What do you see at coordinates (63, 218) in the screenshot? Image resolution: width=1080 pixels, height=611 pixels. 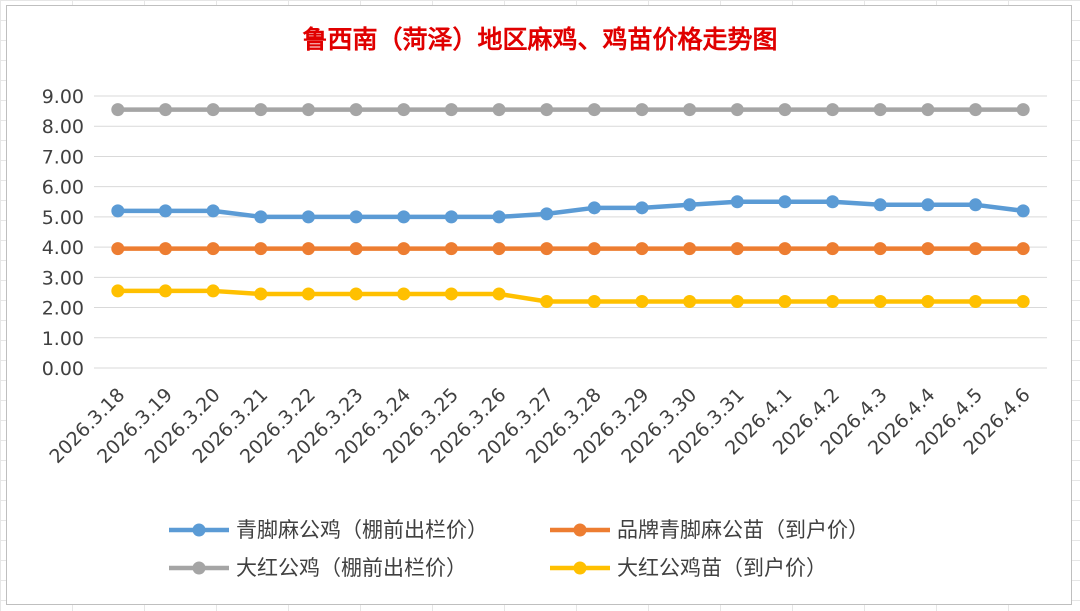 I see `y-tick-label: 5.00` at bounding box center [63, 218].